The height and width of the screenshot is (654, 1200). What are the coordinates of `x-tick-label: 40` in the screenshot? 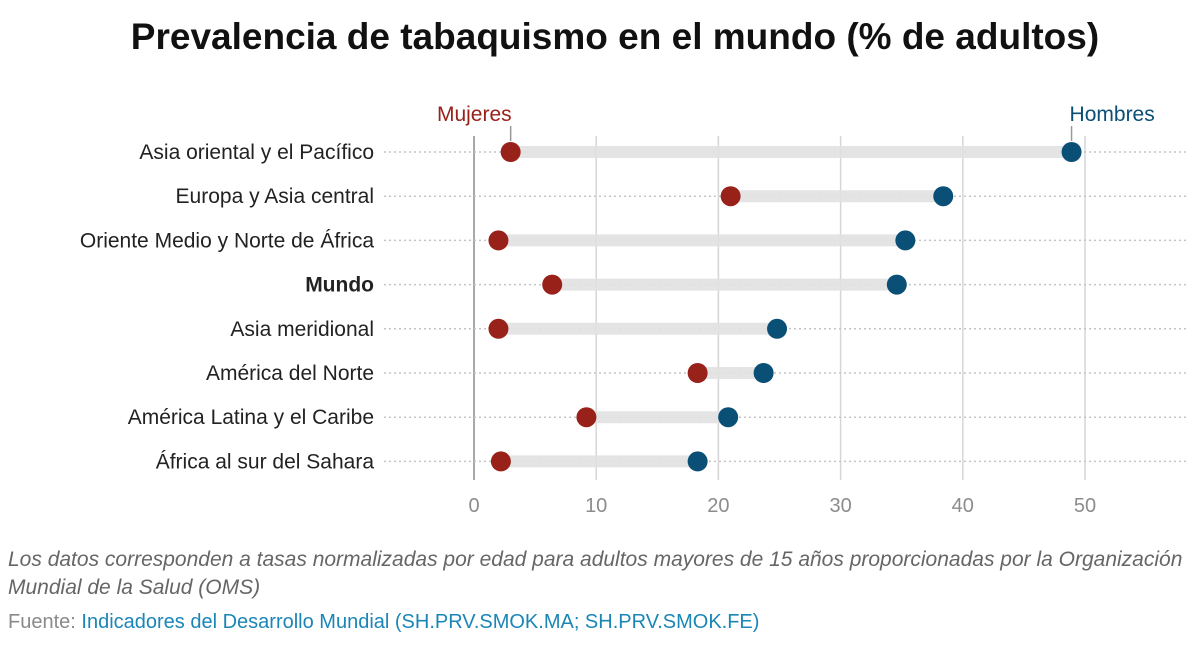 It's located at (963, 506).